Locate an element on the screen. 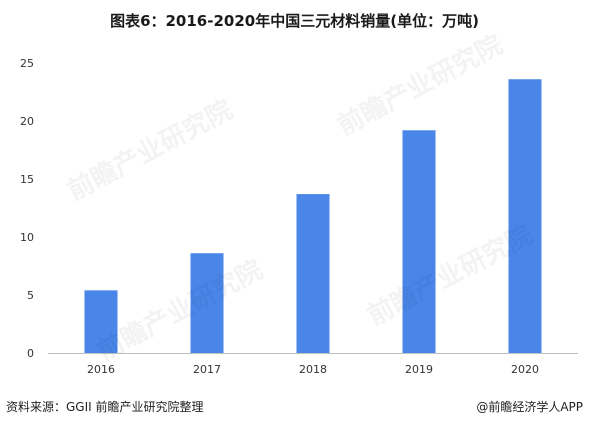 Image resolution: width=589 pixels, height=424 pixels. y-tick-label: 25 is located at coordinates (27, 63).